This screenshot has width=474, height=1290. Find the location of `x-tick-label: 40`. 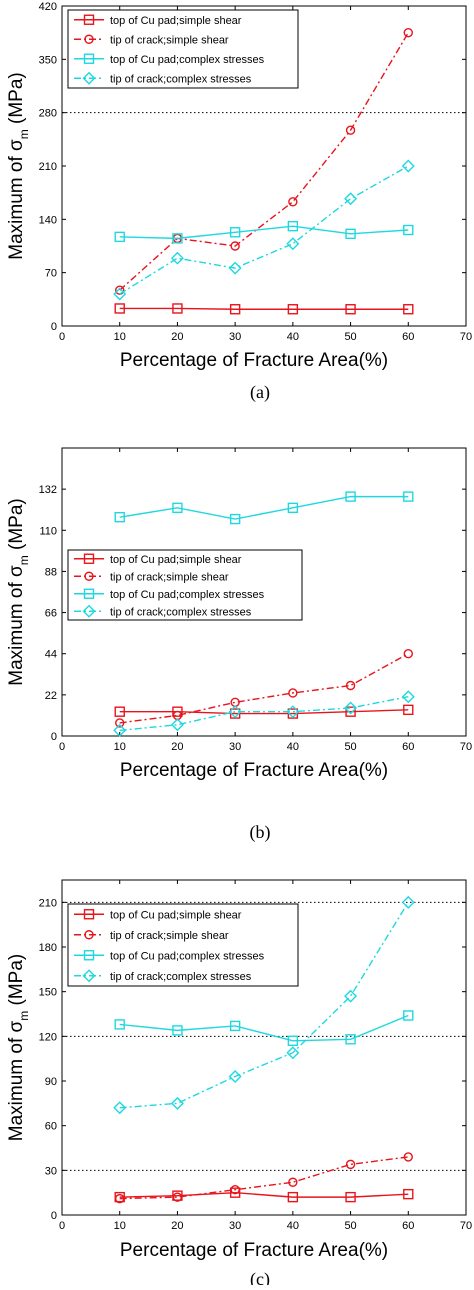

x-tick-label: 40 is located at coordinates (293, 747).